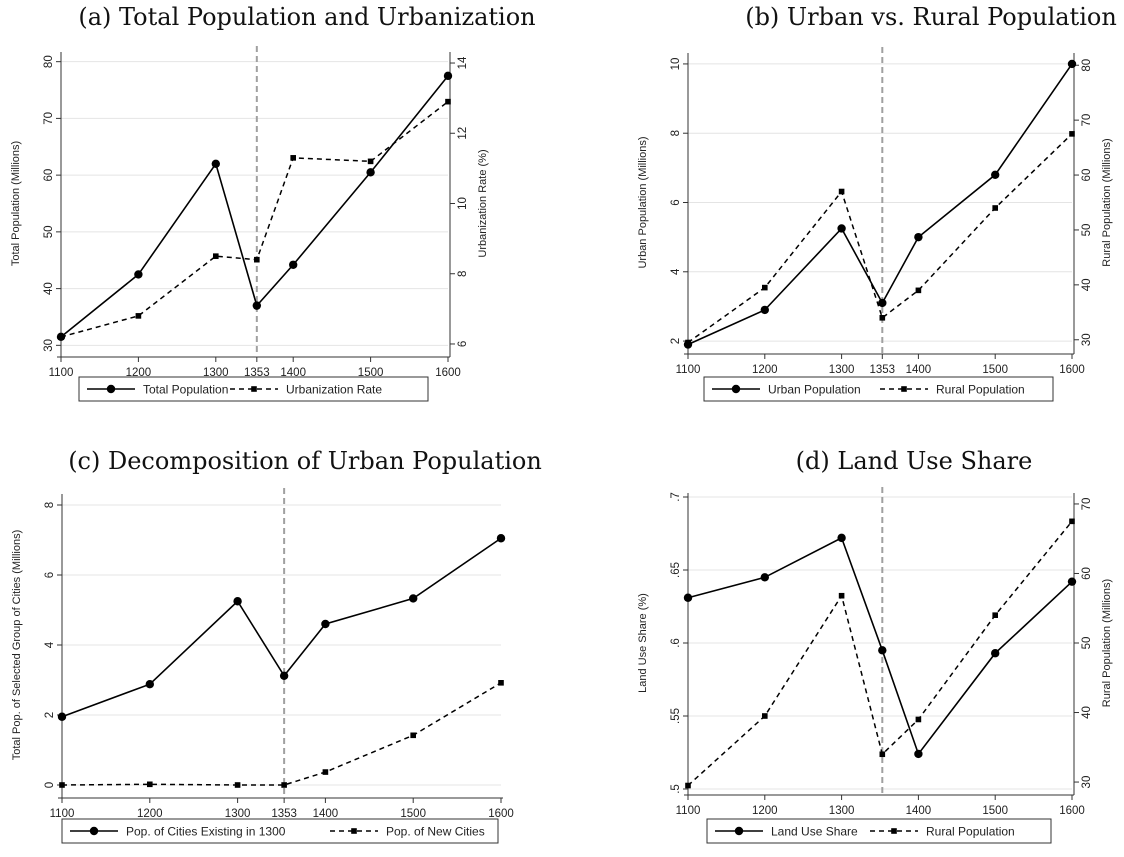  Describe the element at coordinates (49, 231) in the screenshot. I see `left-tick-label: 50` at that location.